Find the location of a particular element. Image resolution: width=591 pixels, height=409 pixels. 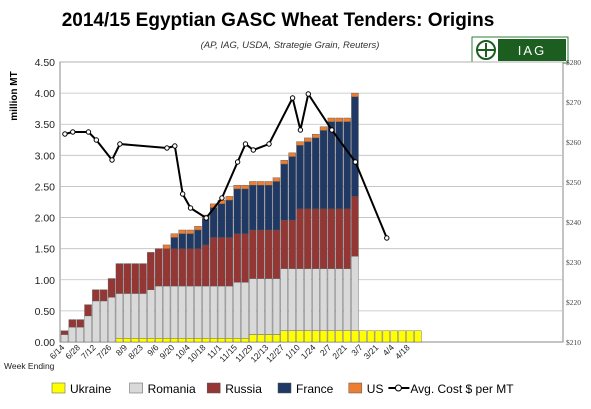

y-tick-label: 4.00 is located at coordinates (45, 94).